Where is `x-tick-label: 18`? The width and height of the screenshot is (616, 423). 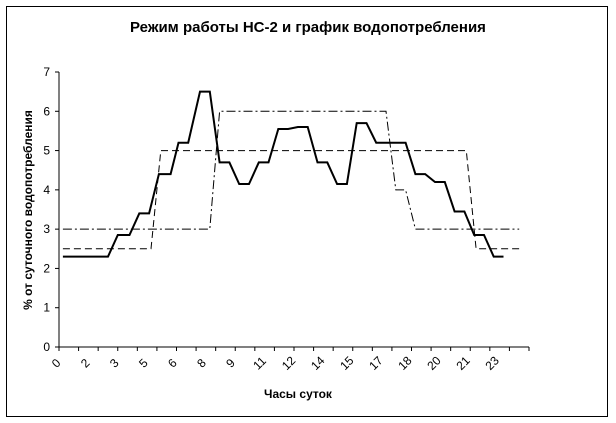 x-tick-label: 18 is located at coordinates (405, 363).